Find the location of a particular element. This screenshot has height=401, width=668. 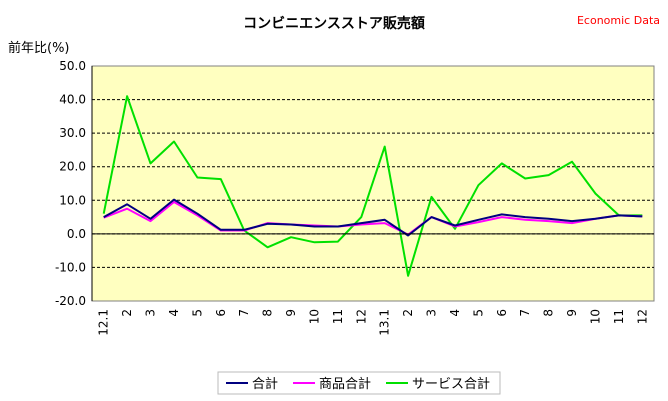

source-label: Economic Data is located at coordinates (618, 20).